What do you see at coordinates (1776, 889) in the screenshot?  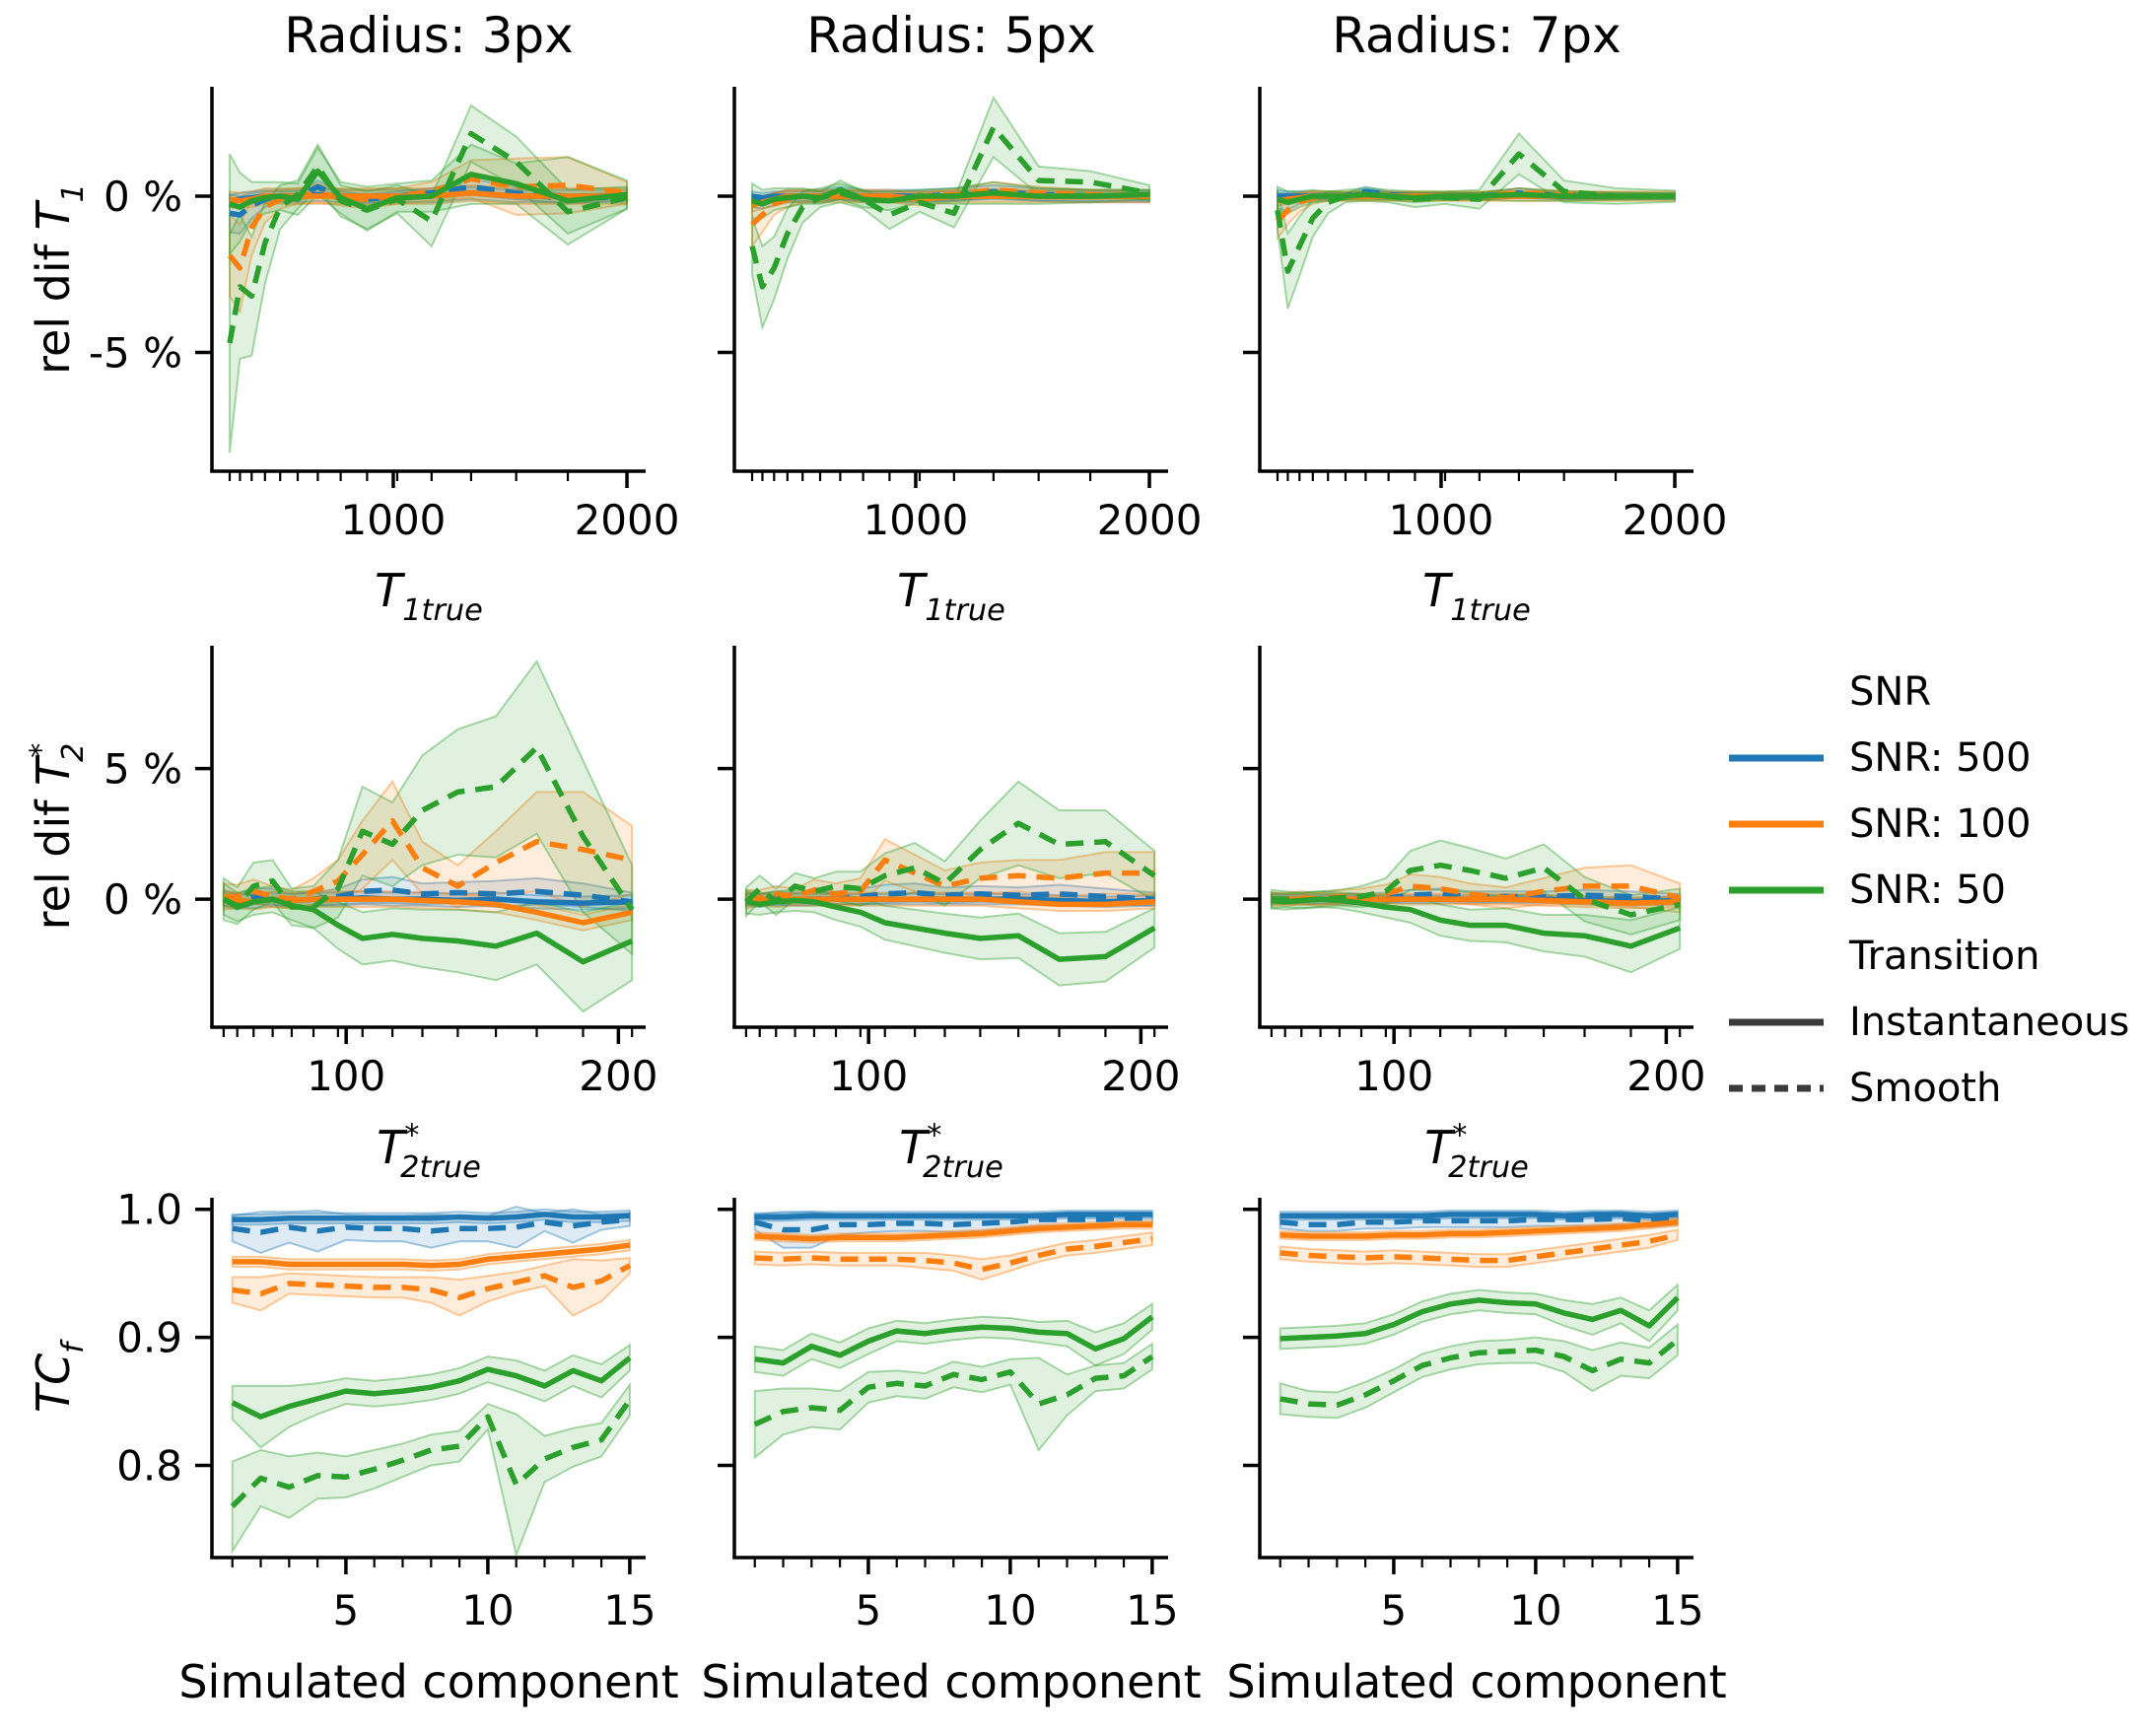 I see `snr50-line-icon` at bounding box center [1776, 889].